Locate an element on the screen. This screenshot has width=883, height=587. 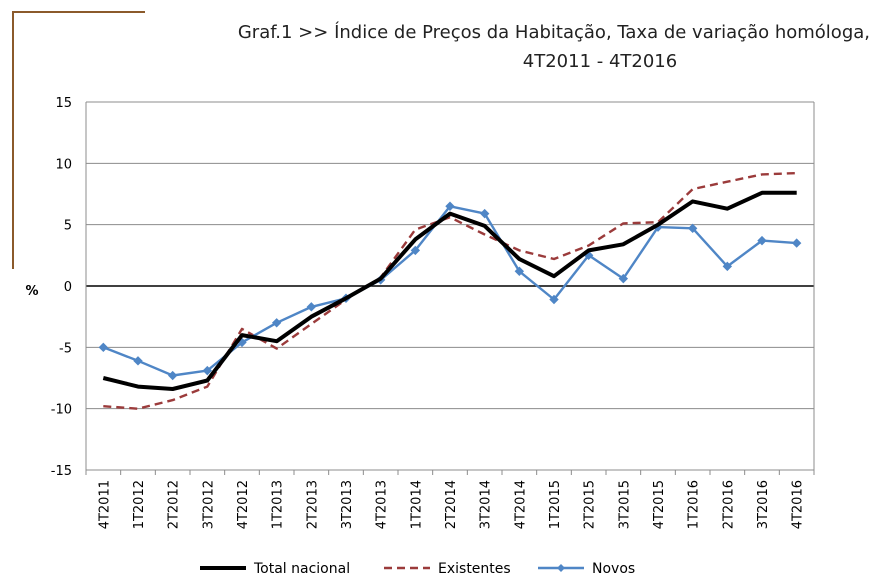
legend-label-total-nacional: Total nacional is located at coordinates (301, 569).